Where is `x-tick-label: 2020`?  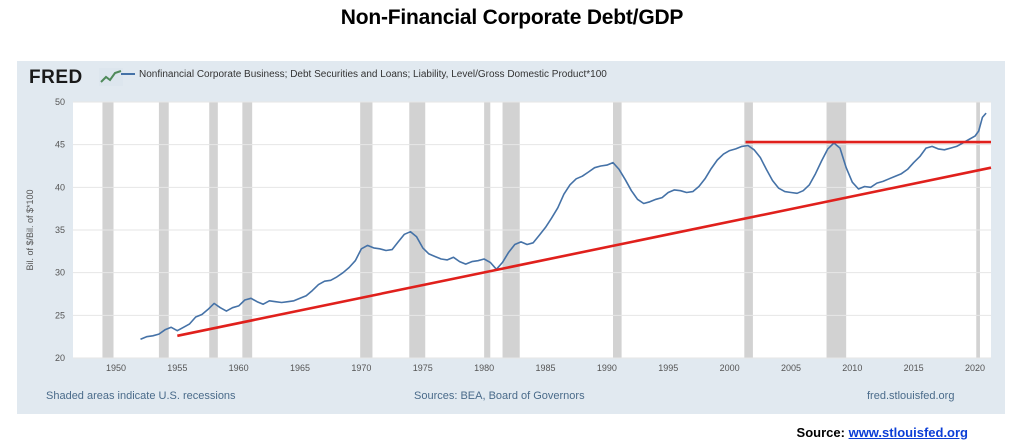
x-tick-label: 2020 is located at coordinates (975, 368).